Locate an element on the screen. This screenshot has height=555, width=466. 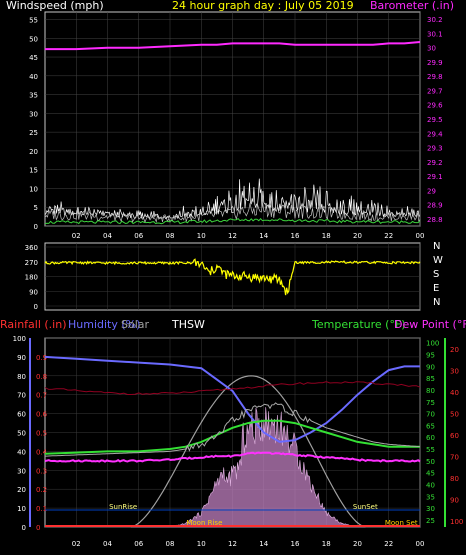
direction-tick-label: 180 is located at coordinates (31, 278).